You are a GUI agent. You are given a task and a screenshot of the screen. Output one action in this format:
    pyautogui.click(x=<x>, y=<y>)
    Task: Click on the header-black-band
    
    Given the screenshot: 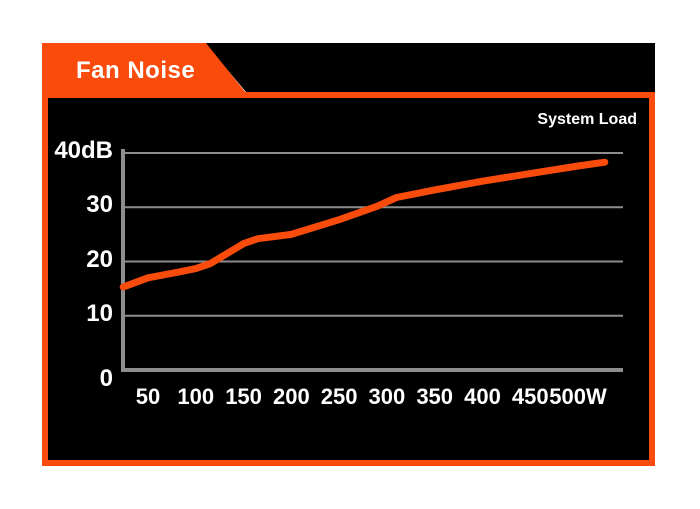 What is the action you would take?
    pyautogui.click(x=430, y=67)
    